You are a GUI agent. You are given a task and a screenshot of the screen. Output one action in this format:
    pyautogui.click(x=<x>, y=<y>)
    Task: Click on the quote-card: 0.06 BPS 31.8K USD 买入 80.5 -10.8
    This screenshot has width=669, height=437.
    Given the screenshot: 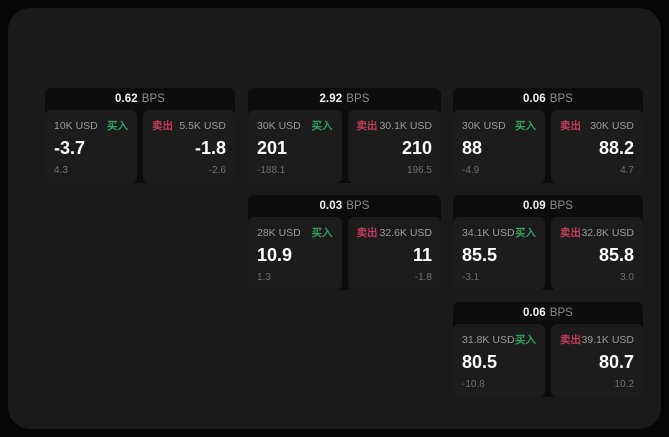 What is the action you would take?
    pyautogui.click(x=548, y=349)
    